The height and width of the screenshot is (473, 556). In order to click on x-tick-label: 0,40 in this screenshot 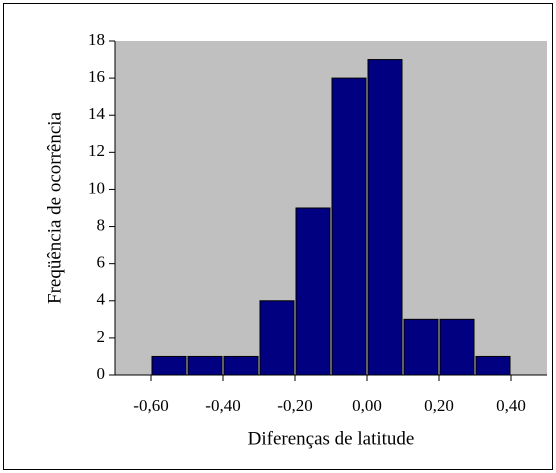, I will do `click(511, 405)`.